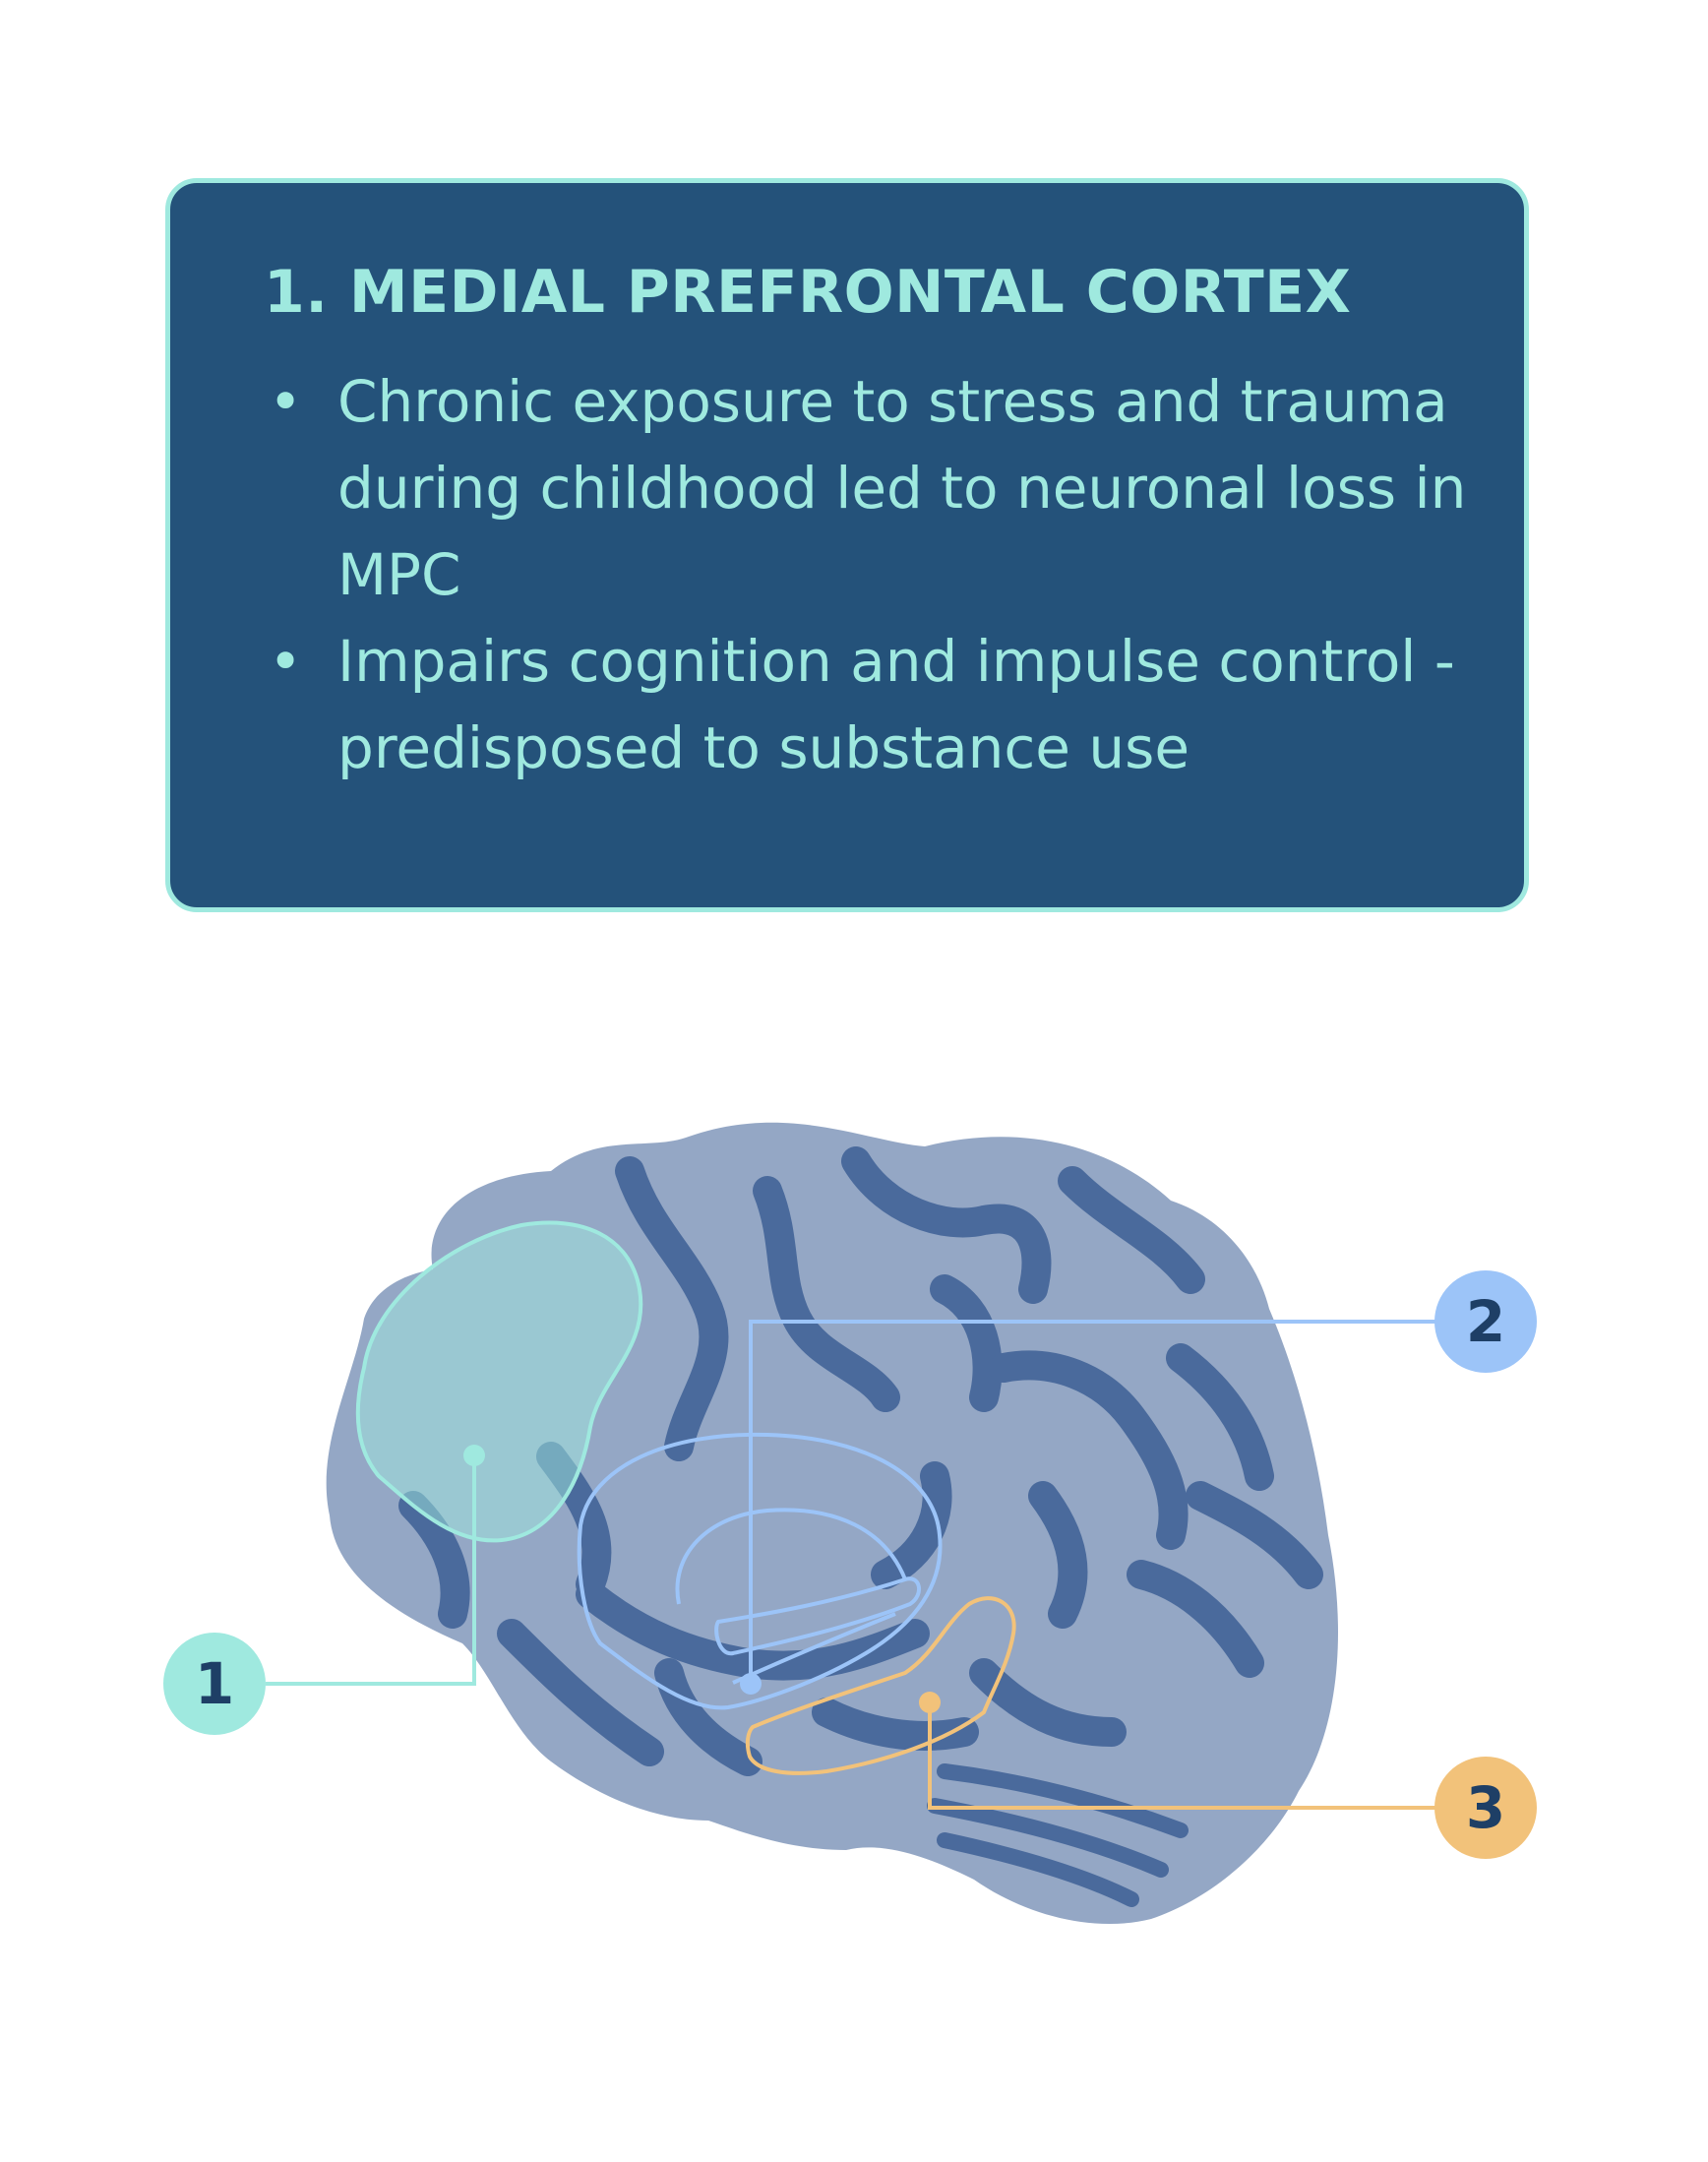 The height and width of the screenshot is (2162, 1708). I want to click on marker-1-label: 1, so click(214, 1683).